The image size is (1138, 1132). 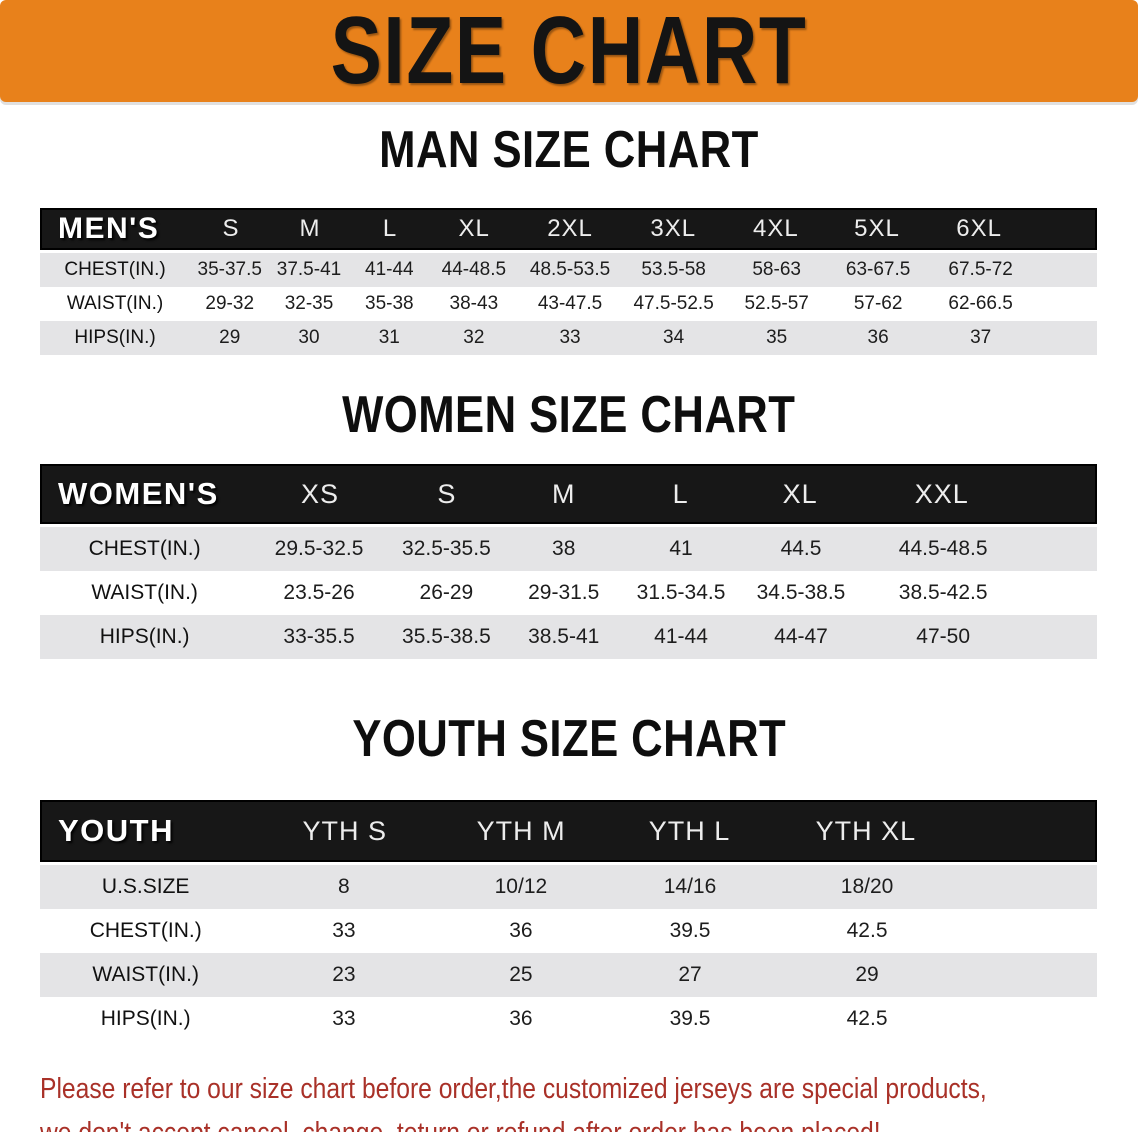 What do you see at coordinates (521, 974) in the screenshot?
I see `size-value-cell: 25` at bounding box center [521, 974].